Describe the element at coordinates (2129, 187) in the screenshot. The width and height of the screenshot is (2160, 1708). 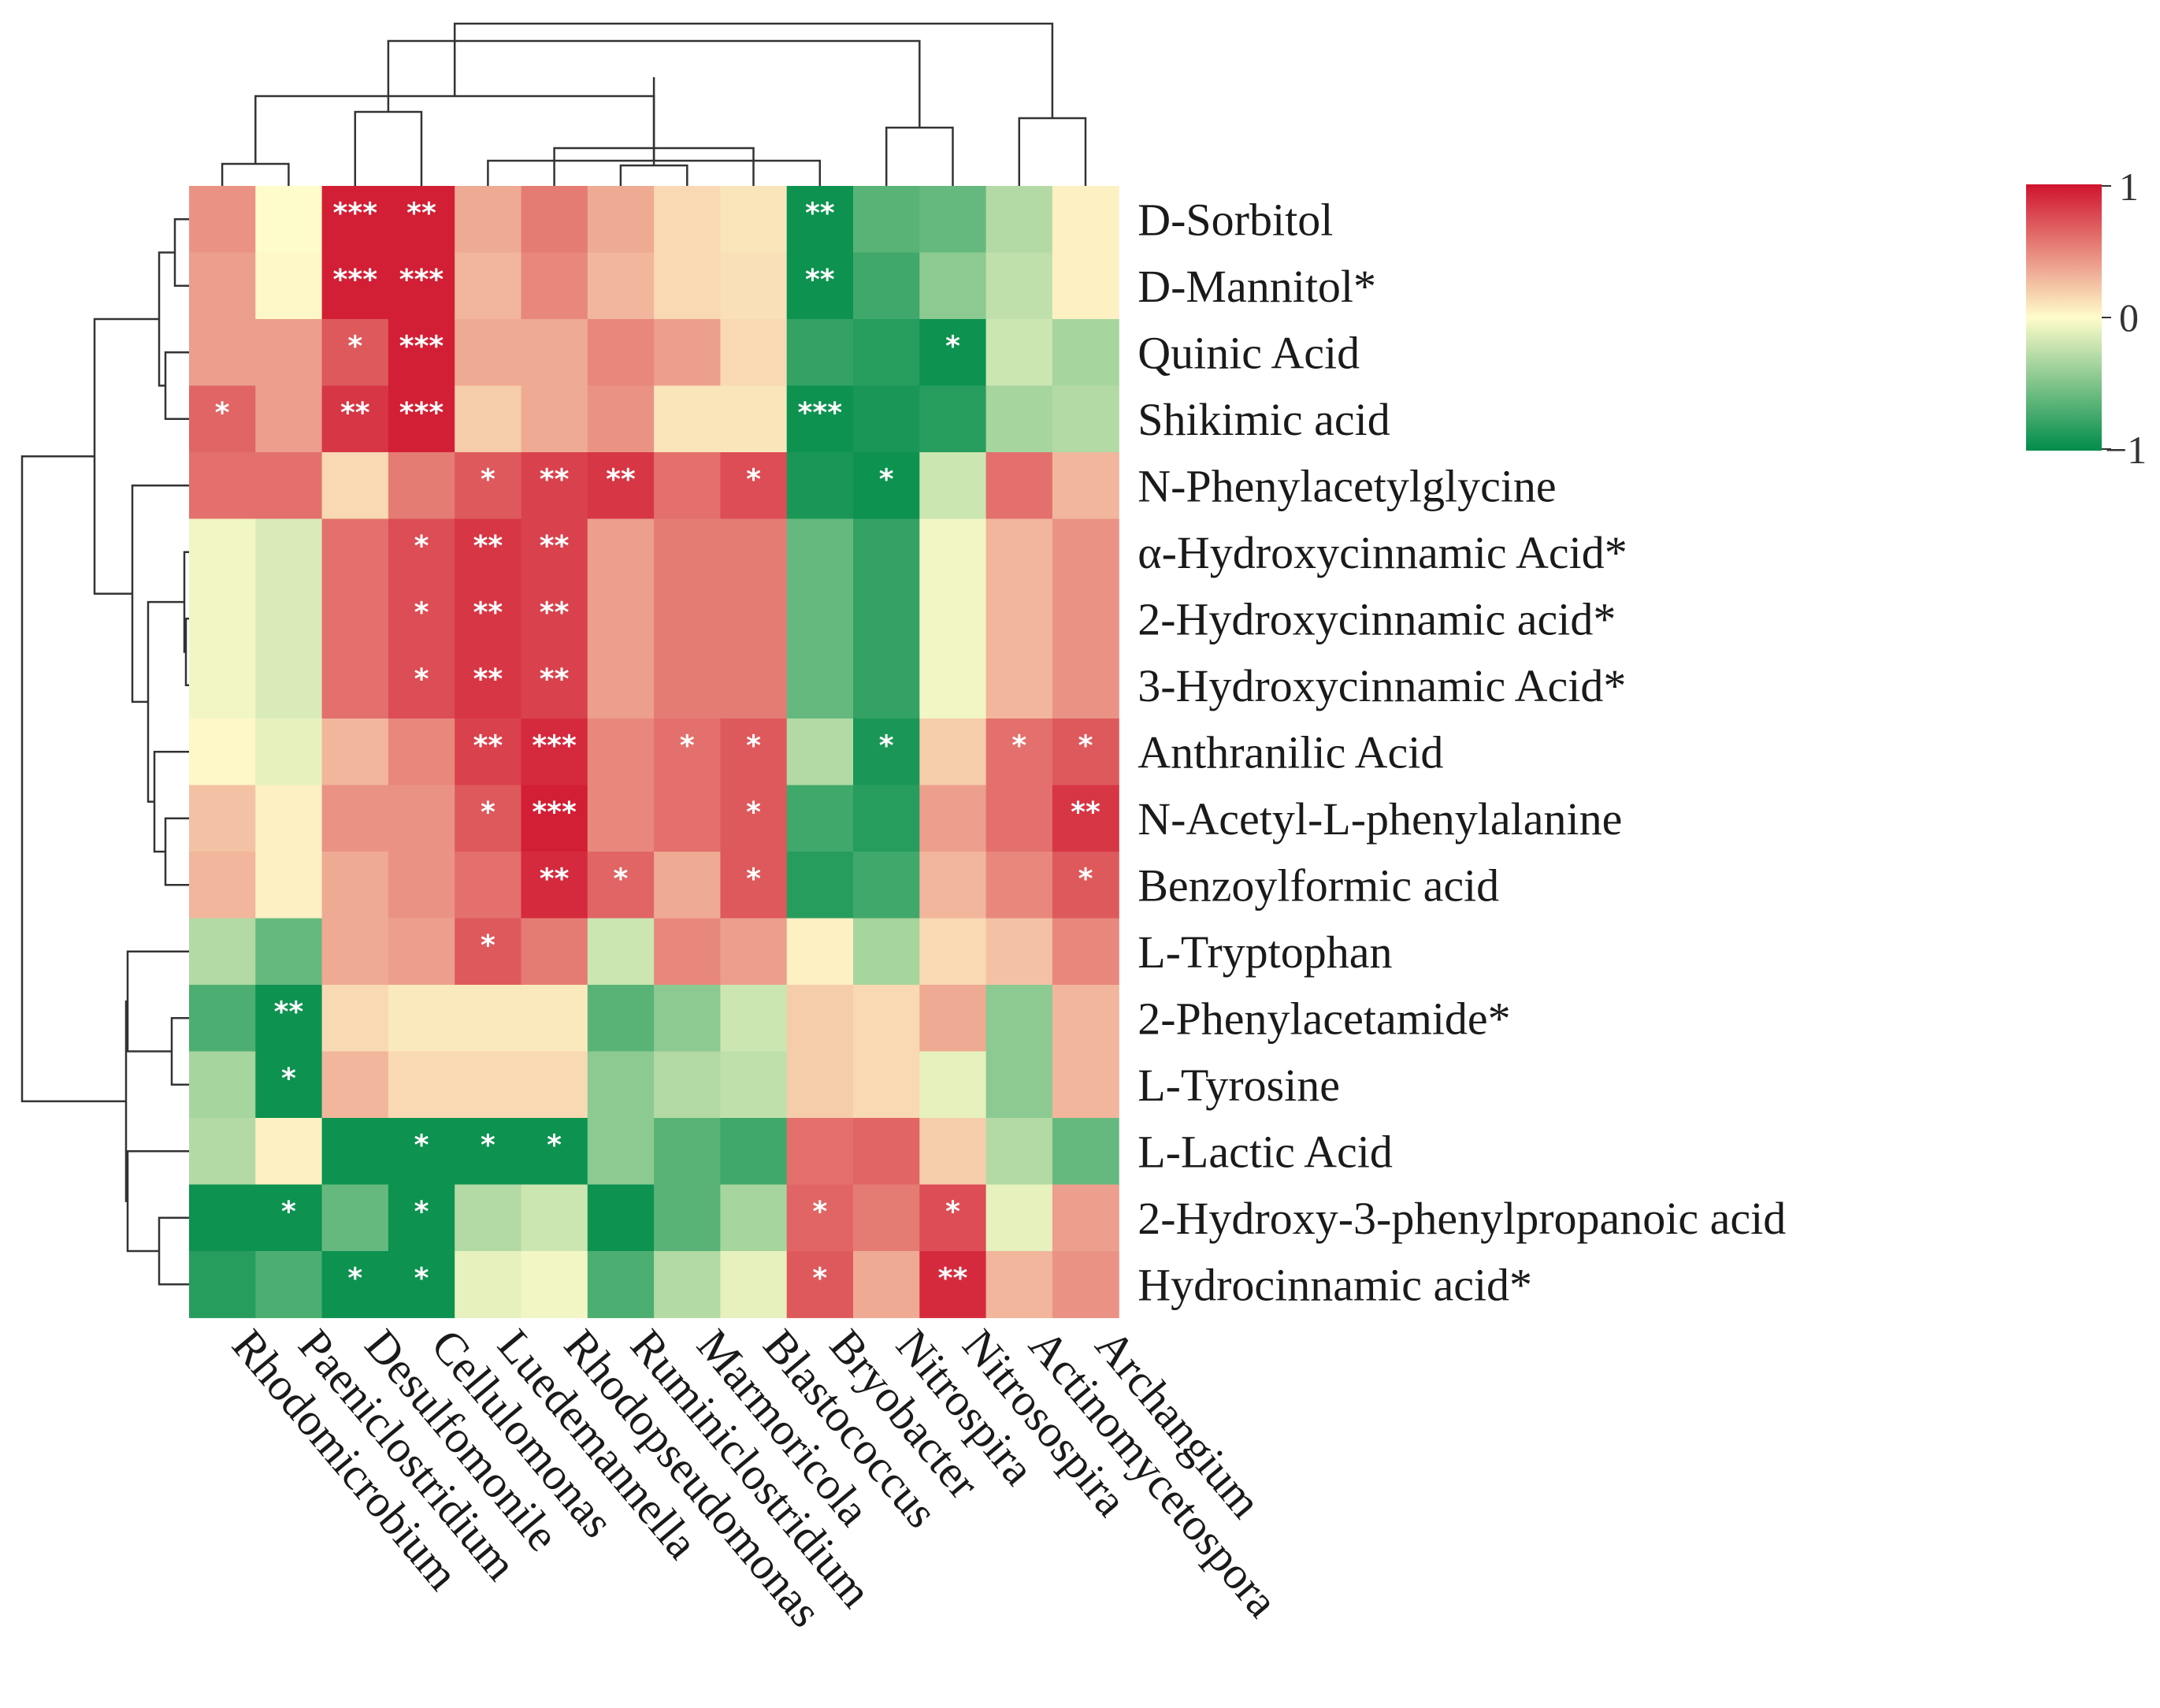
I see `colorbar-tick-label-max: 1` at that location.